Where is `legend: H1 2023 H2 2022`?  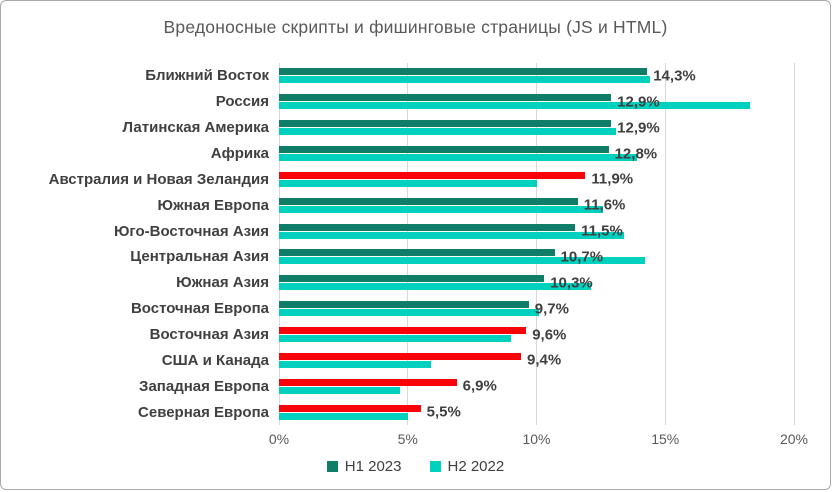
legend: H1 2023 H2 2022 is located at coordinates (415, 466).